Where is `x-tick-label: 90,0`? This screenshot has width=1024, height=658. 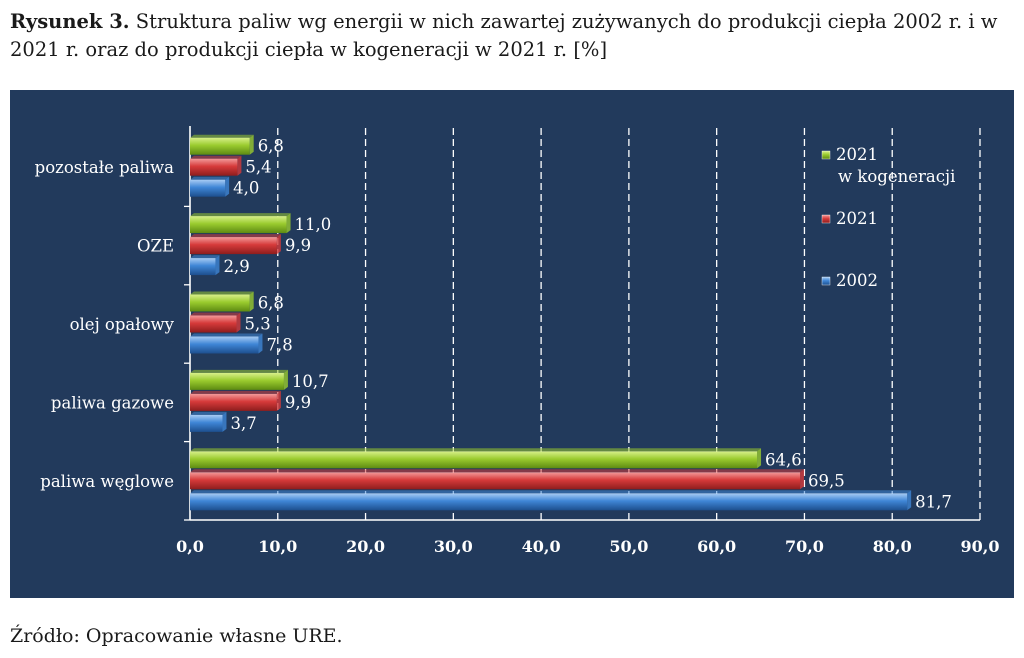 x-tick-label: 90,0 is located at coordinates (980, 546).